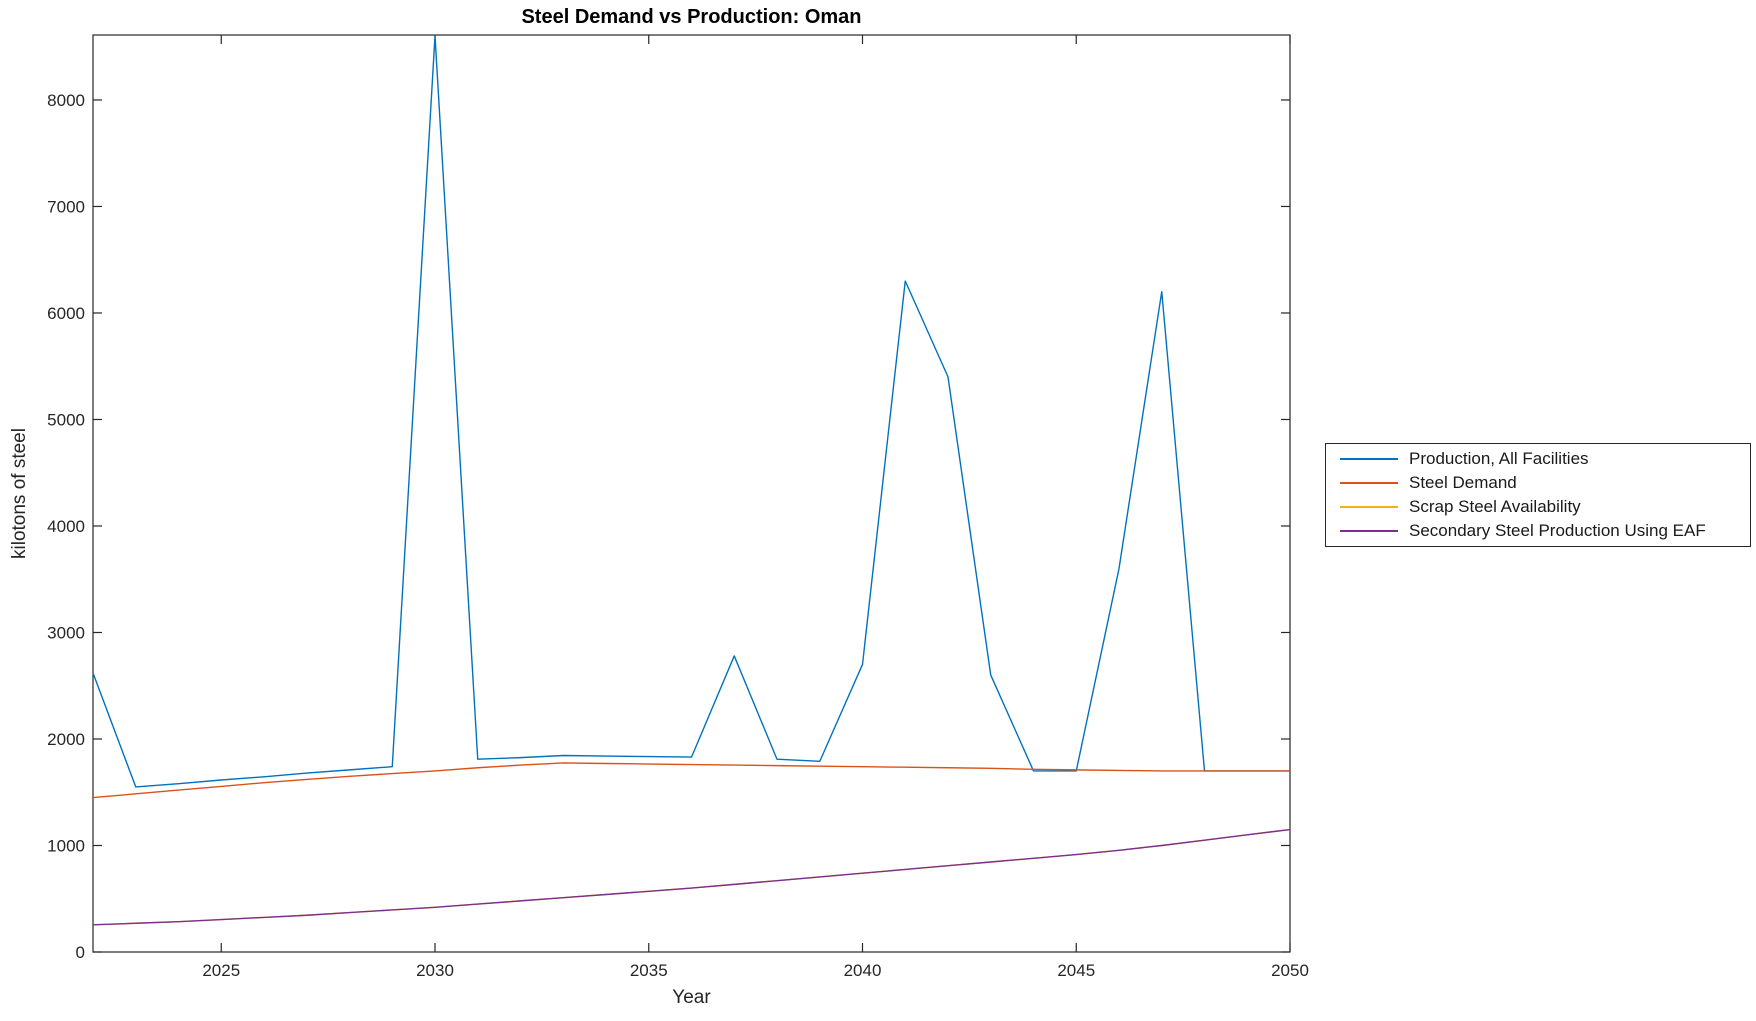 This screenshot has width=1756, height=1021. Describe the element at coordinates (1538, 483) in the screenshot. I see `legend-entry: Steel Demand` at that location.